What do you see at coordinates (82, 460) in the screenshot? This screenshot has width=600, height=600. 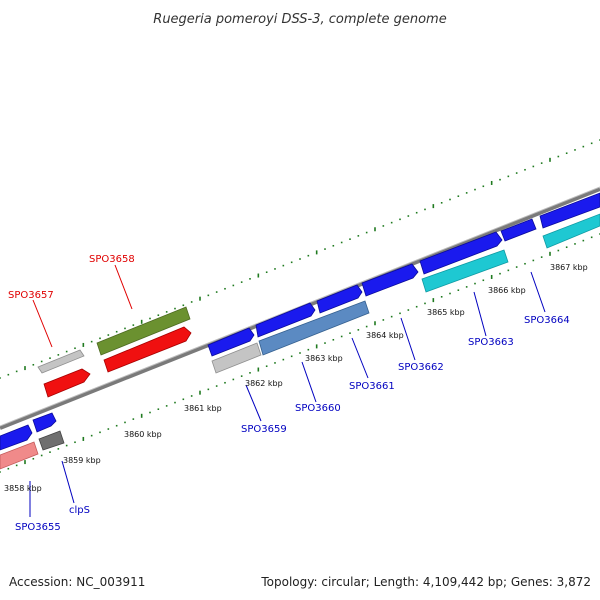 I see `tick-label: 3859 kbp` at bounding box center [82, 460].